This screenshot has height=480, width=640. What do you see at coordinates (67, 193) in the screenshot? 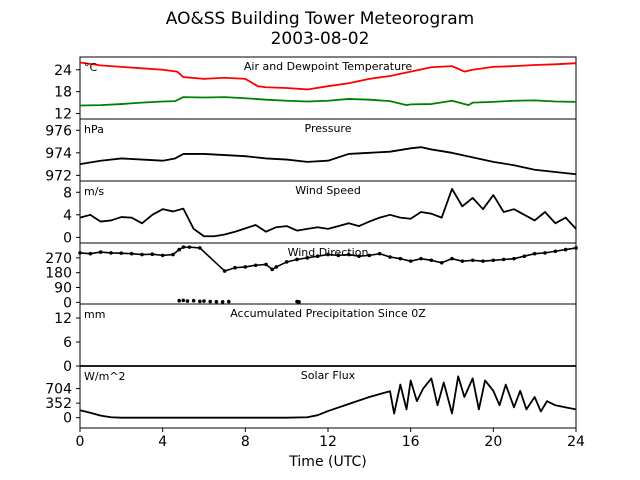
I see `y-tick-label: 8` at bounding box center [67, 193].